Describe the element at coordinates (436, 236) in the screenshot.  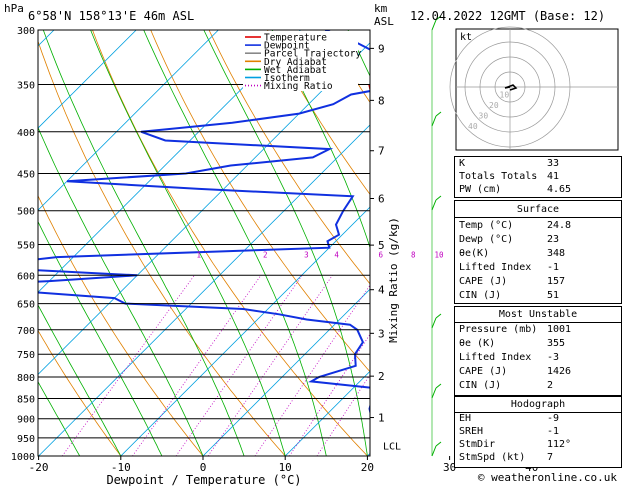
I see `wind-barbs` at that location.